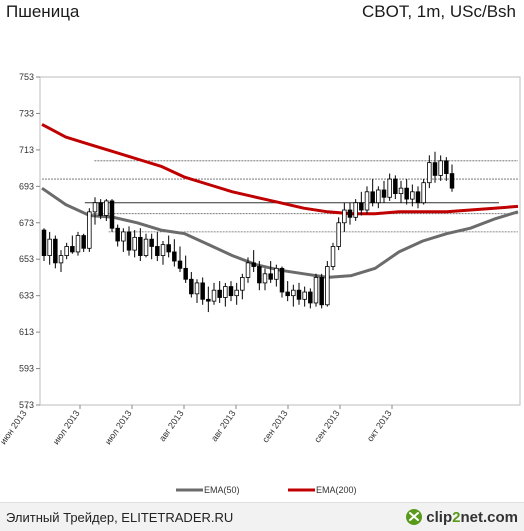 Image resolution: width=524 pixels, height=531 pixels. What do you see at coordinates (336, 490) in the screenshot?
I see `legend-label: EMA(200)` at bounding box center [336, 490].